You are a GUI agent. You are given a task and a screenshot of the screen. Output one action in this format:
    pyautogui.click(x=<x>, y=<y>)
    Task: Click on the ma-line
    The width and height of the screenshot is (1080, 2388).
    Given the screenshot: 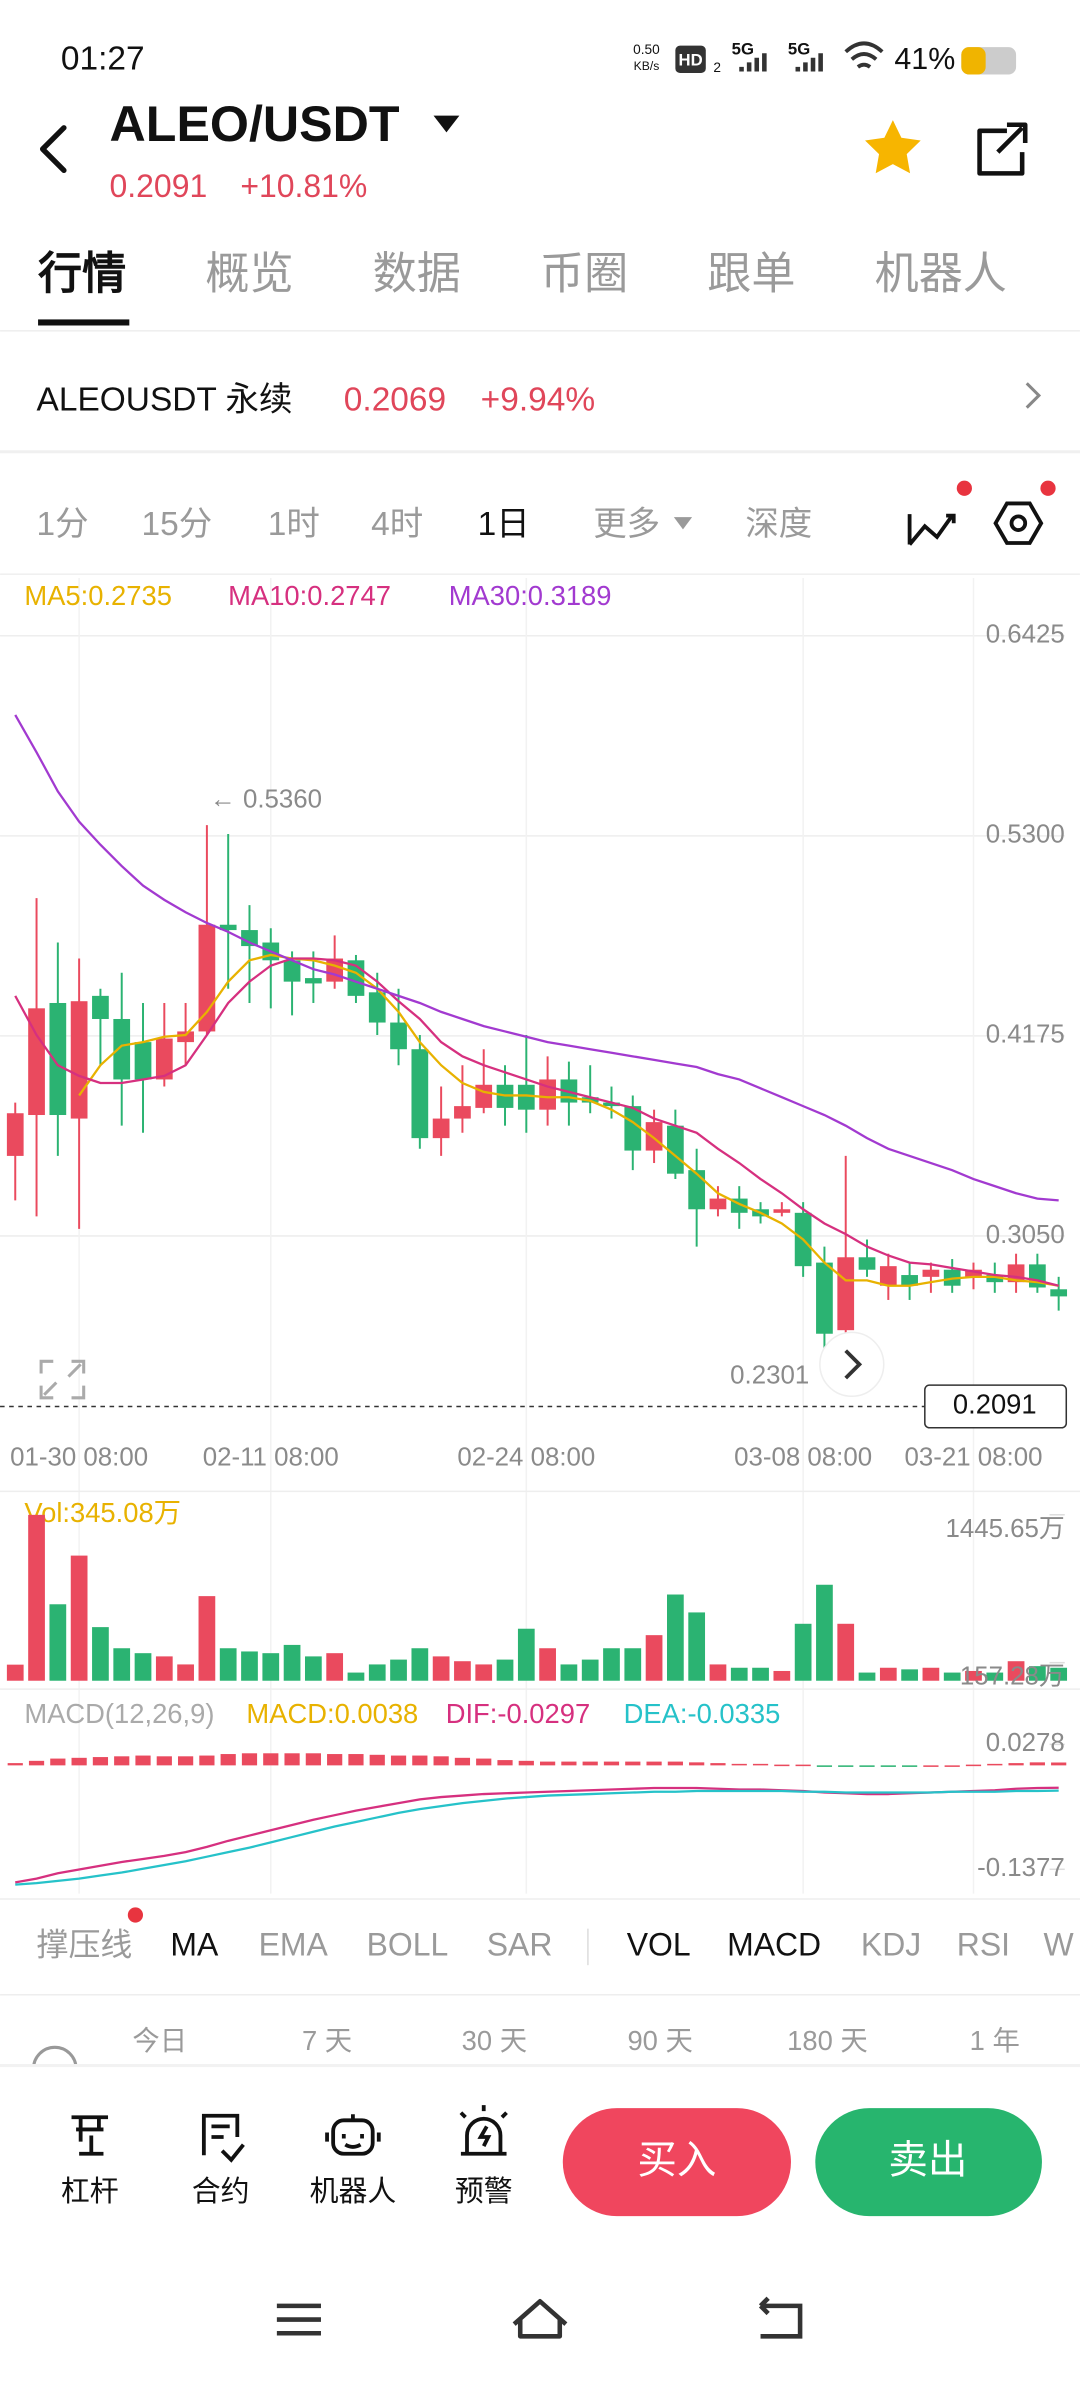 What is the action you would take?
    pyautogui.click(x=536, y=1122)
    